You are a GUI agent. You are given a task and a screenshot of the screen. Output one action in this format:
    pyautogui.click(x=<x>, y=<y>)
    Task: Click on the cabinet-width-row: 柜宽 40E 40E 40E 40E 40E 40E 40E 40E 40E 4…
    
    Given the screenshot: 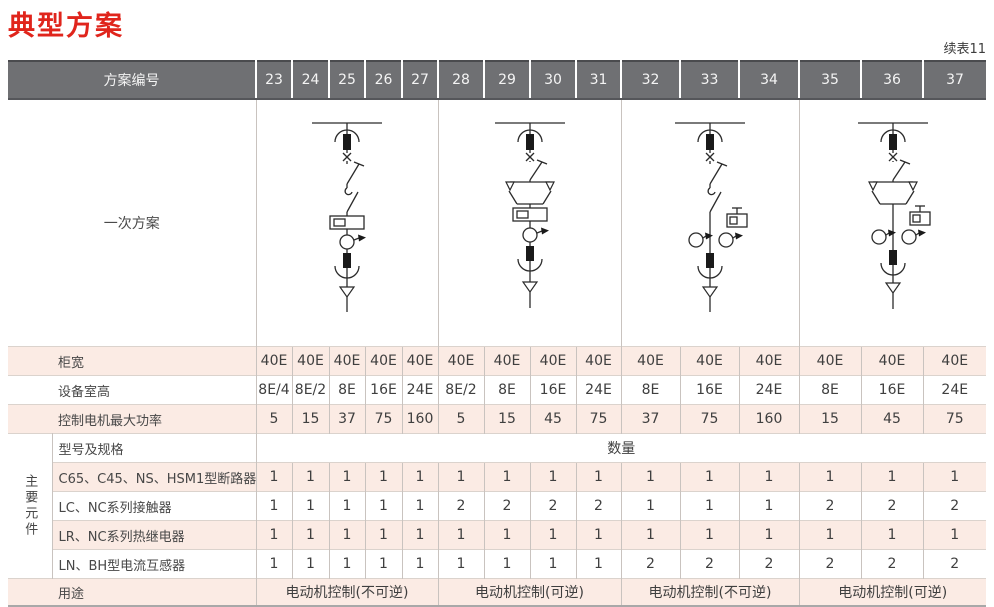 What is the action you would take?
    pyautogui.click(x=497, y=361)
    